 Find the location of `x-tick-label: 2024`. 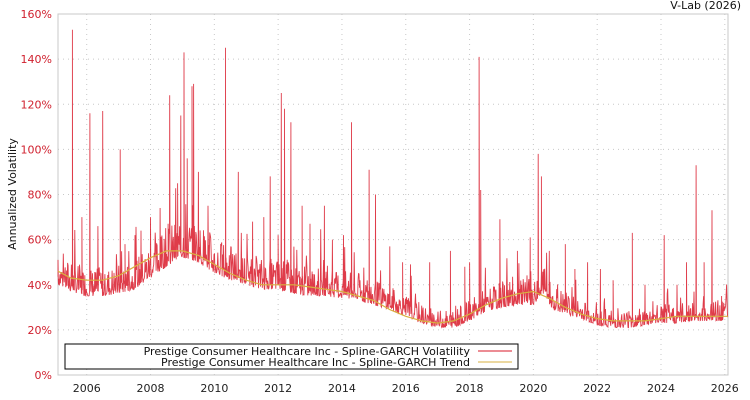

x-tick-label: 2024 is located at coordinates (661, 388).